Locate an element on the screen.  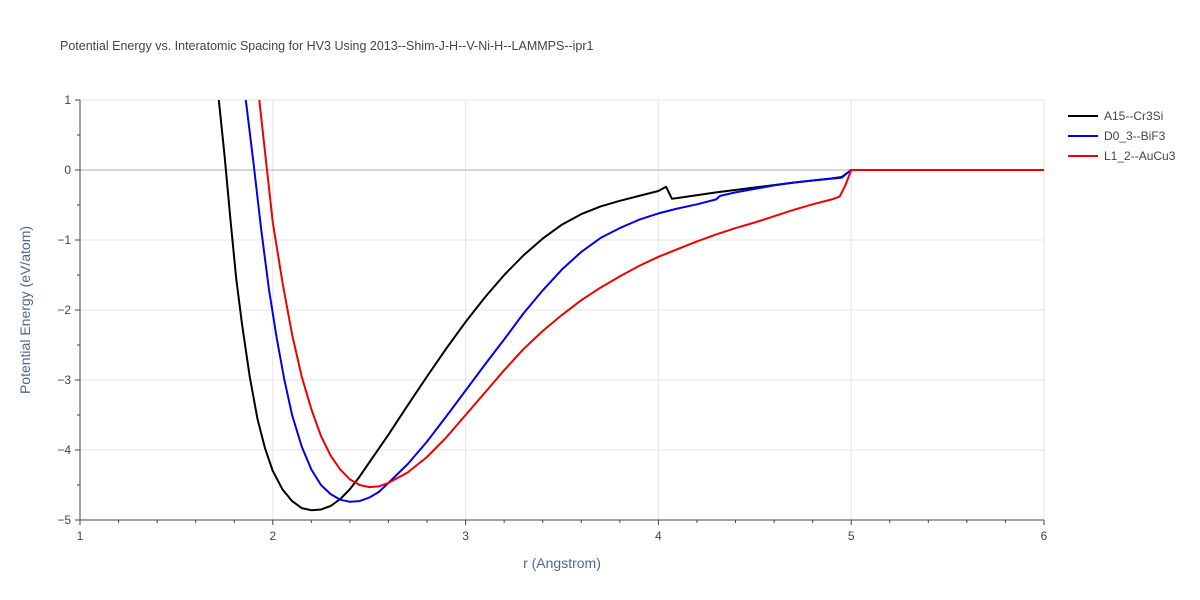
y-axis-ticks: 1 0 −1 −2 −3 −4 −5 is located at coordinates (68, 310).